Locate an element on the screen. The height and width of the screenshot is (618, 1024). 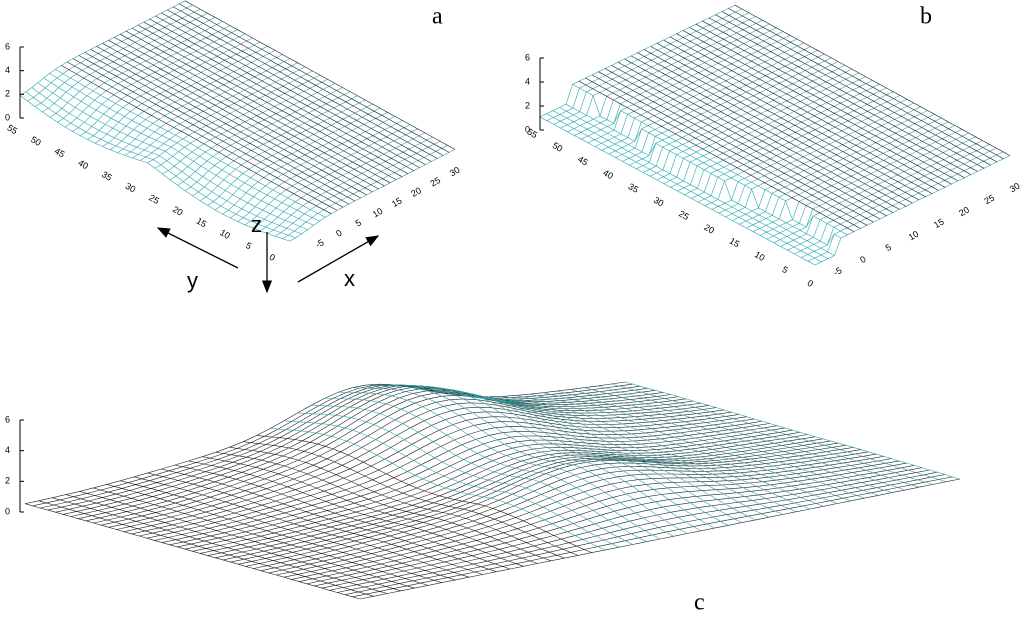
y-tick-label: 10 is located at coordinates (225, 234).